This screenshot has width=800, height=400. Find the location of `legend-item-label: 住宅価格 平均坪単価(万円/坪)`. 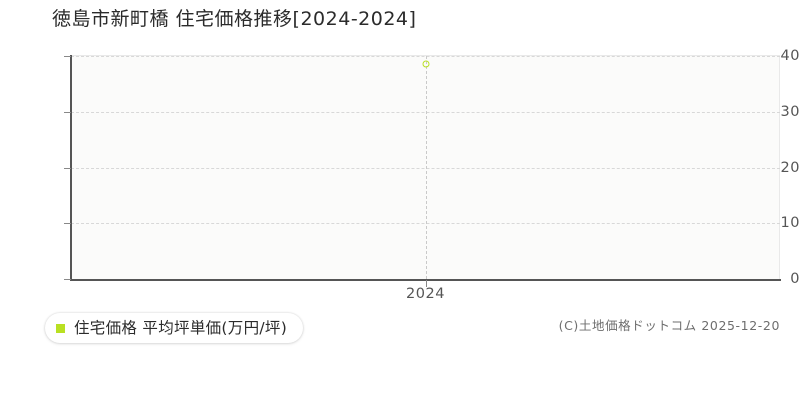

legend-item-label: 住宅価格 平均坪単価(万円/坪) is located at coordinates (181, 328).